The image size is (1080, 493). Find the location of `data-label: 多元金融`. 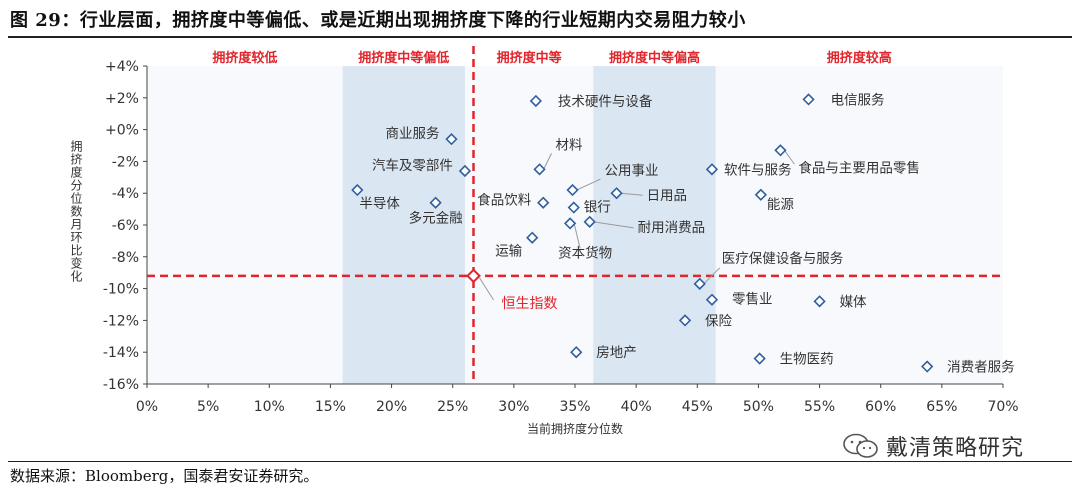

data-label: 多元金融 is located at coordinates (436, 218).